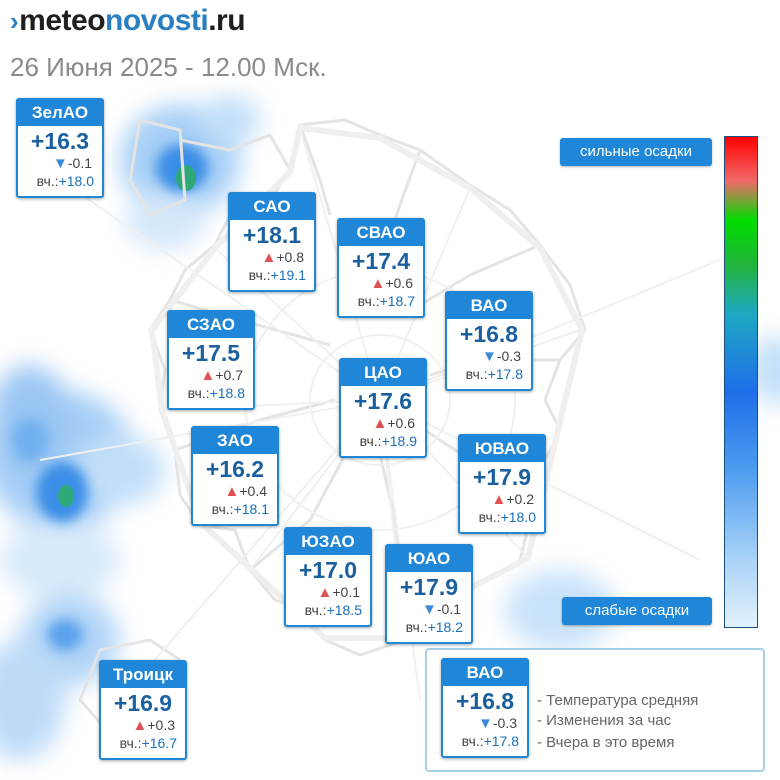 Image resolution: width=780 pixels, height=780 pixels. I want to click on yesterday-value: вч.:+18.2, so click(429, 627).